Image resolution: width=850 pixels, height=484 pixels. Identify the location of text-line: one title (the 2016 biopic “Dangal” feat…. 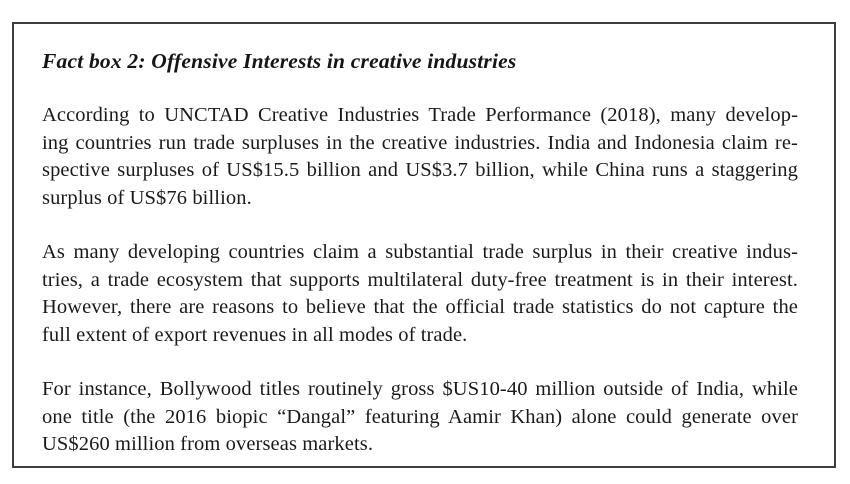
(420, 416).